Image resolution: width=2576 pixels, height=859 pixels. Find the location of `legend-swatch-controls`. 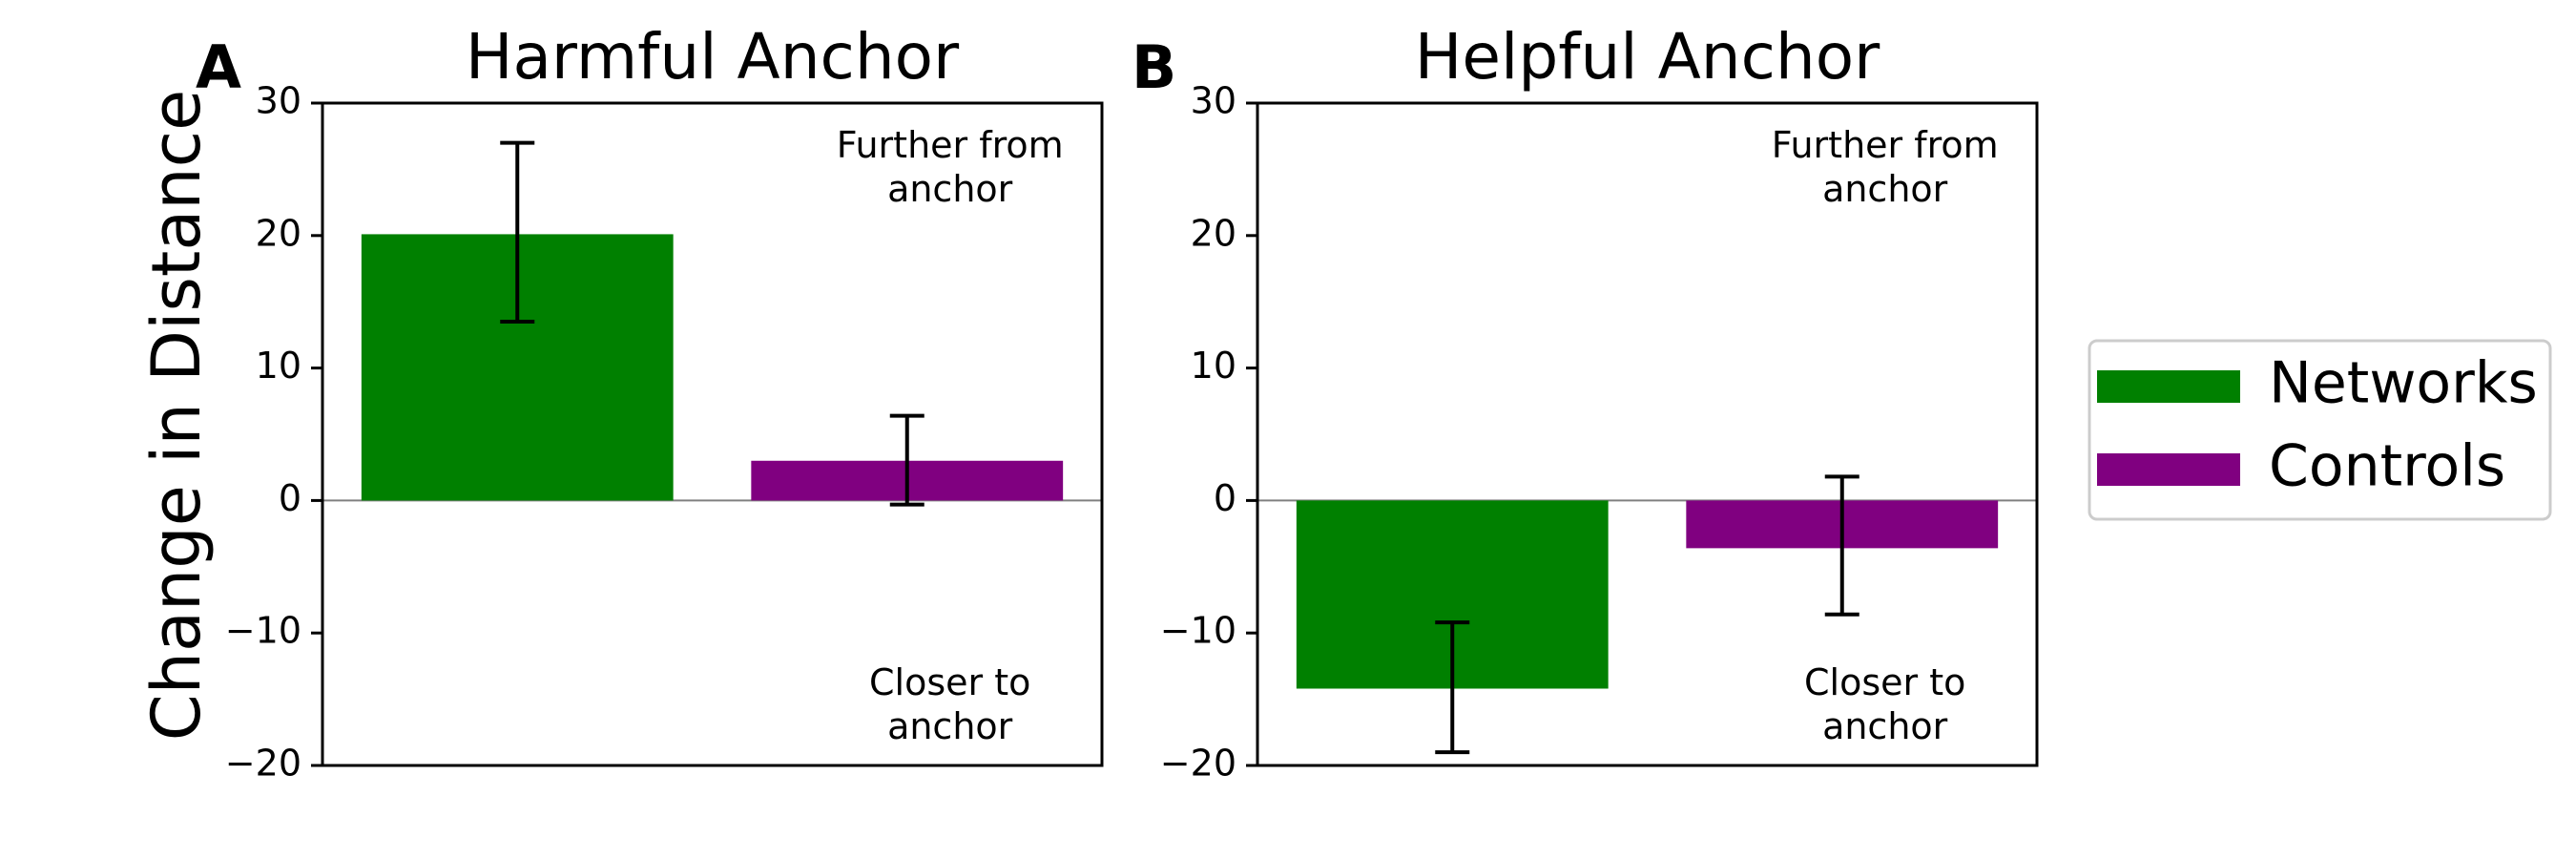

legend-swatch-controls is located at coordinates (2168, 469).